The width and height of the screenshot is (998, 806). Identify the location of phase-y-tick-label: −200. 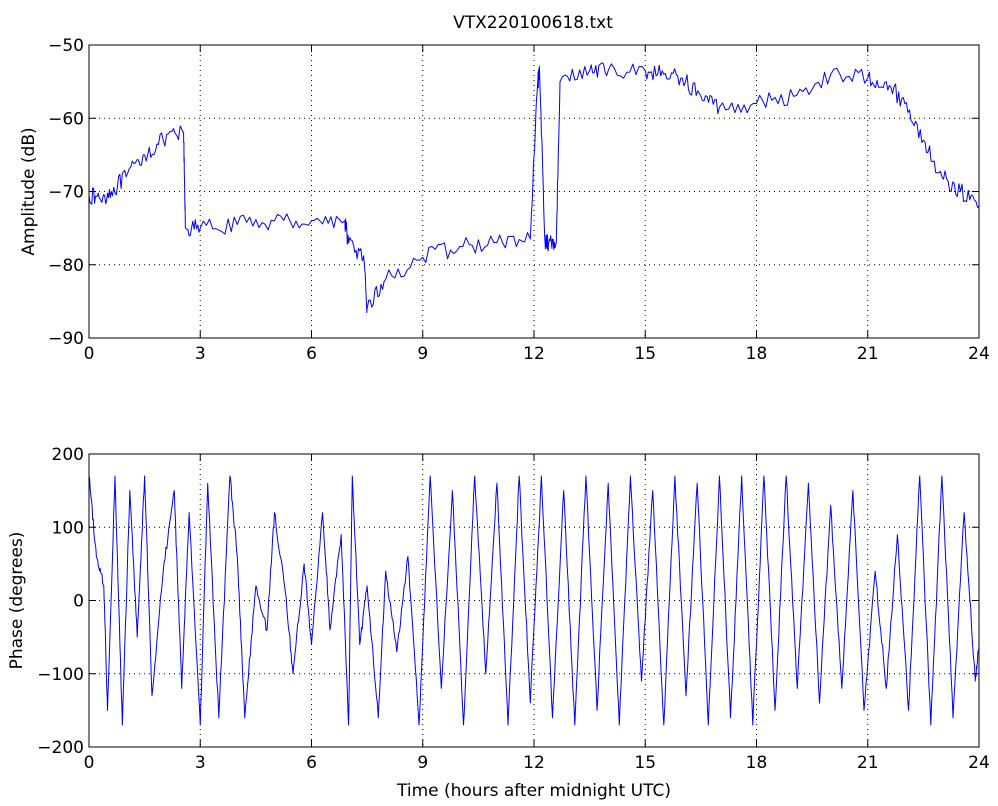
(60, 748).